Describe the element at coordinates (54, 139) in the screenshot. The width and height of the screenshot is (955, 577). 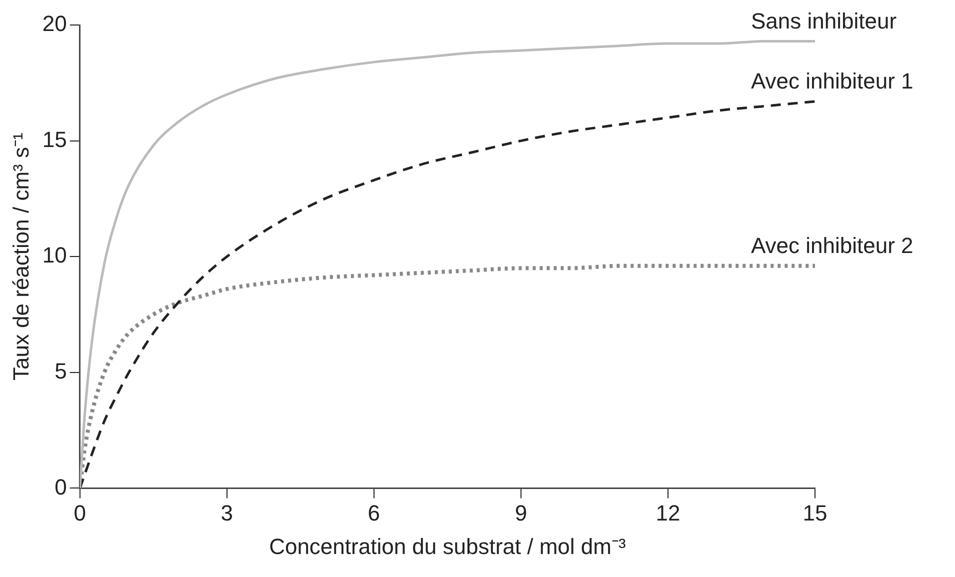
I see `y-tick-label: 15` at that location.